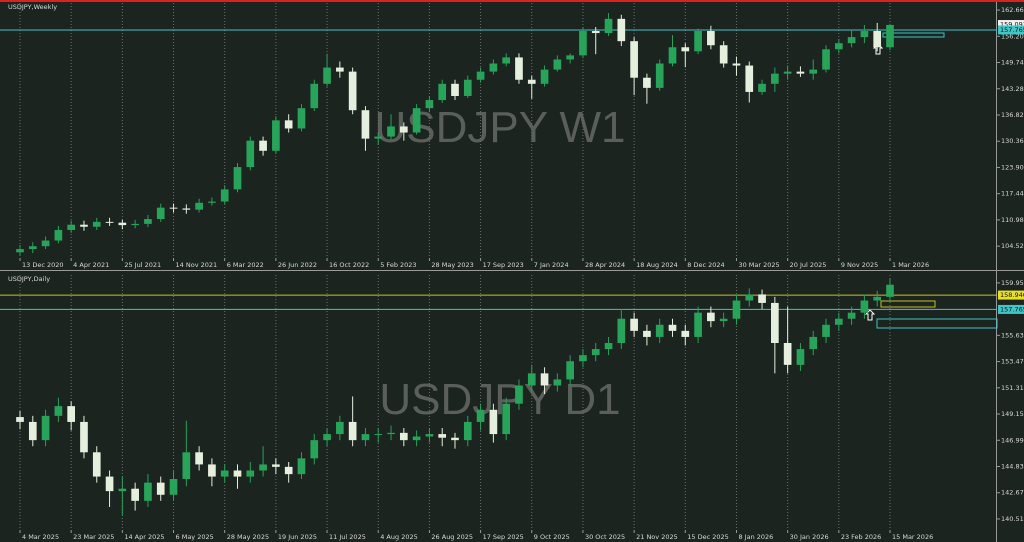  Describe the element at coordinates (1012, 36) in the screenshot. I see `y-tick-label: 156.200` at that location.